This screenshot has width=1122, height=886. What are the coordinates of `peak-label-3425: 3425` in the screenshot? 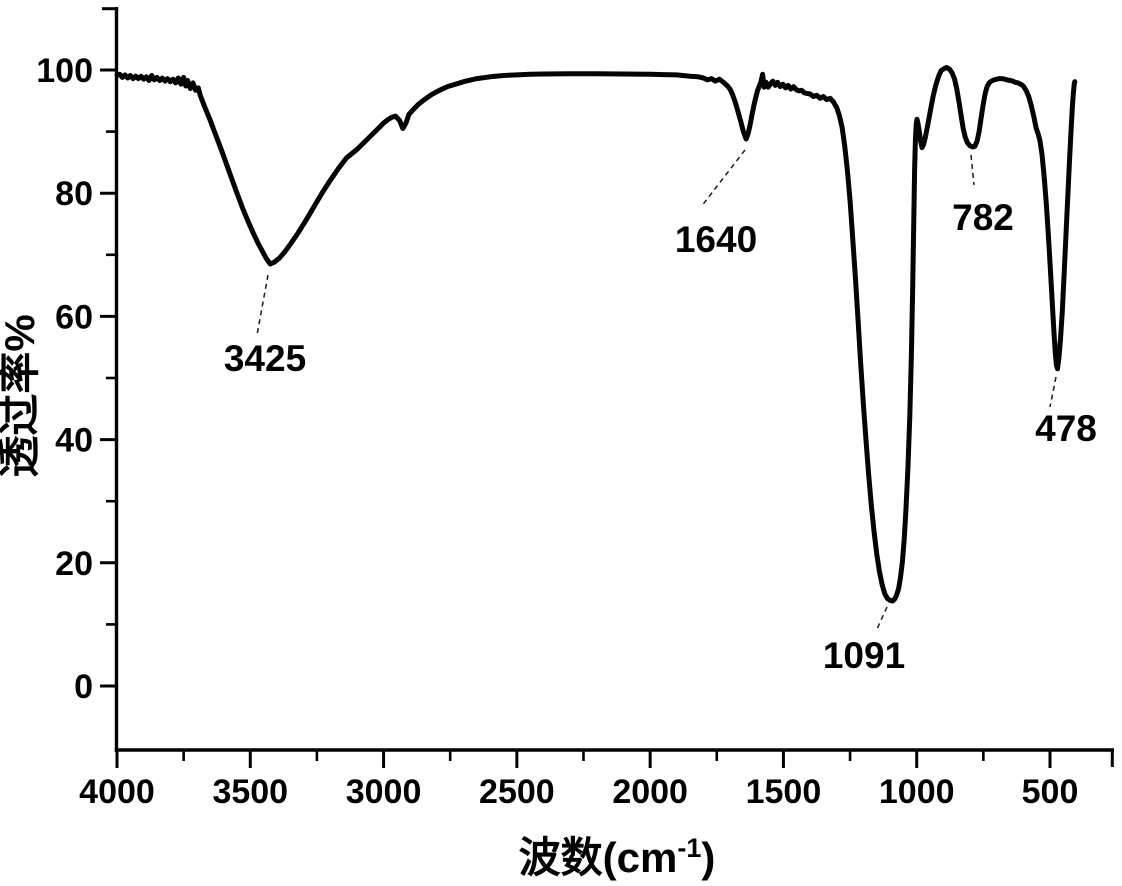 It's located at (265, 358).